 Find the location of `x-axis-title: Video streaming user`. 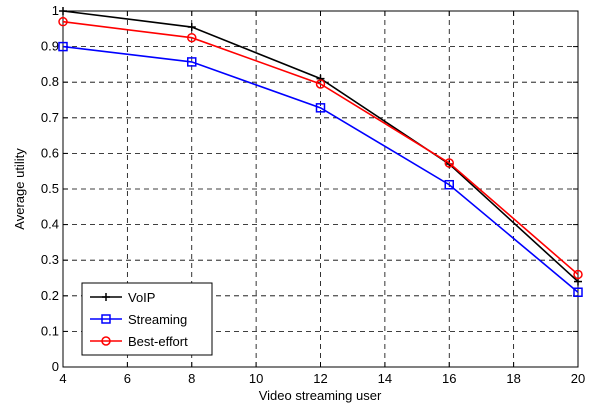

x-axis-title: Video streaming user is located at coordinates (320, 395).